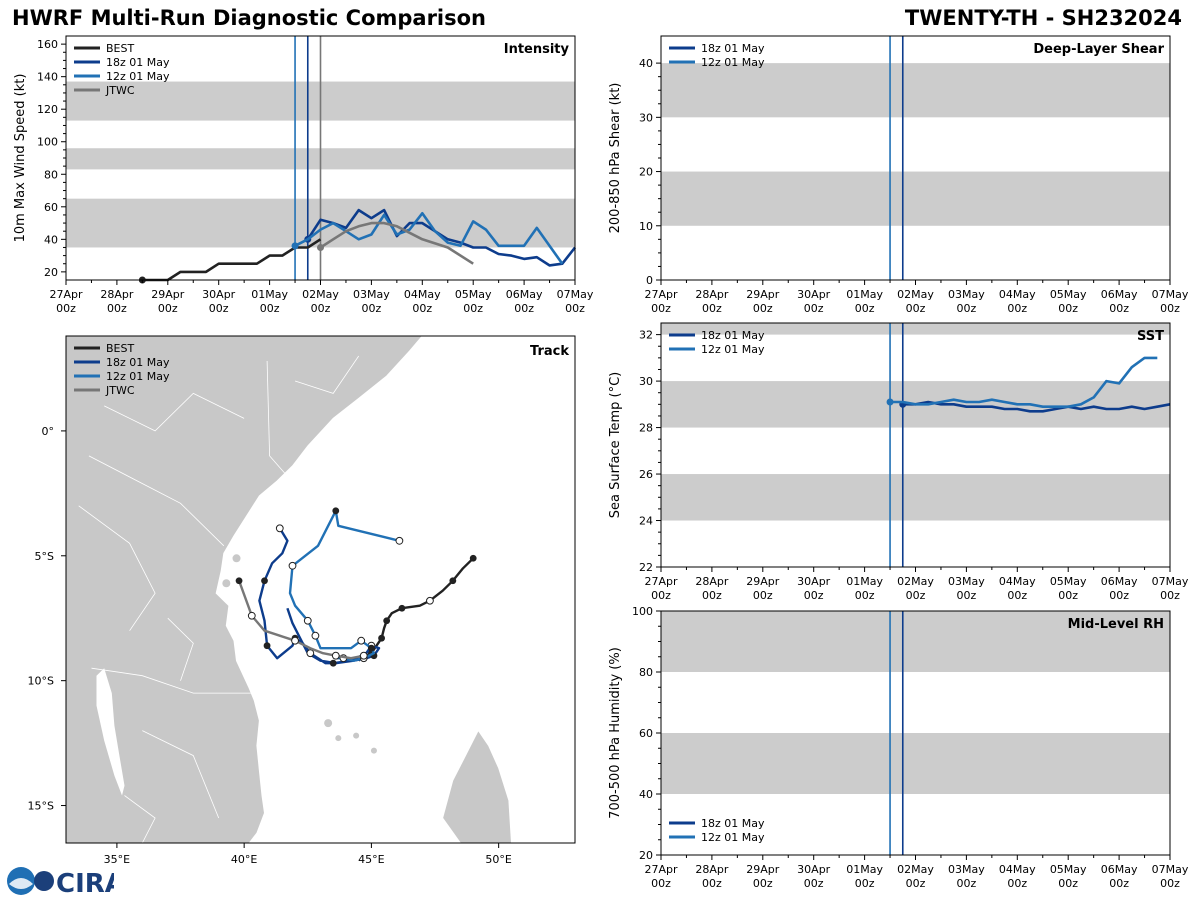 The width and height of the screenshot is (1200, 900). I want to click on shear-xtick-label: 05May, so click(1068, 294).